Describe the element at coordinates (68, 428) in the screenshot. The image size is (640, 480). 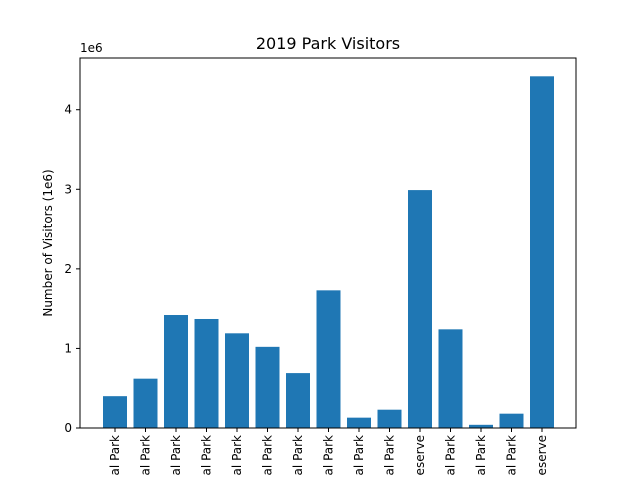
I see `y-tick-label-0: 0` at that location.